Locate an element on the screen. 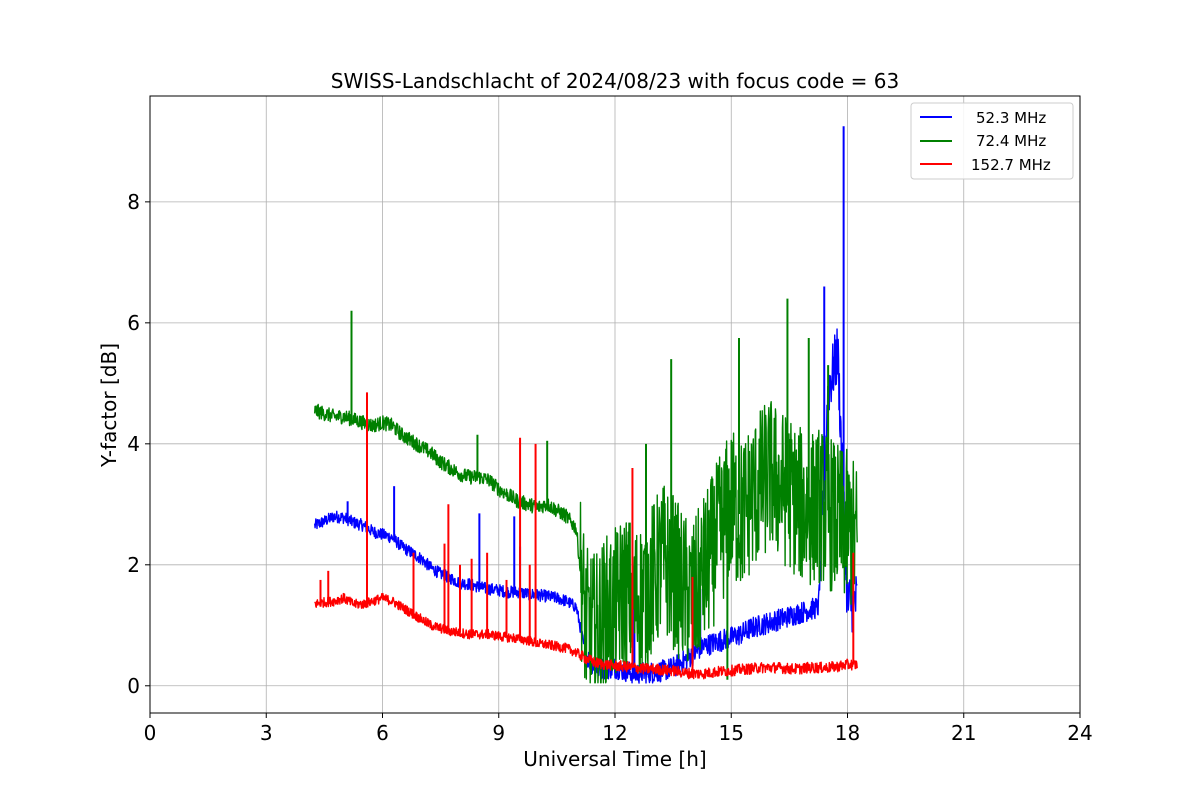 Image resolution: width=1200 pixels, height=800 pixels. legend: 52.3 MHz 72.4 MHz 152.7 MHz is located at coordinates (992, 141).